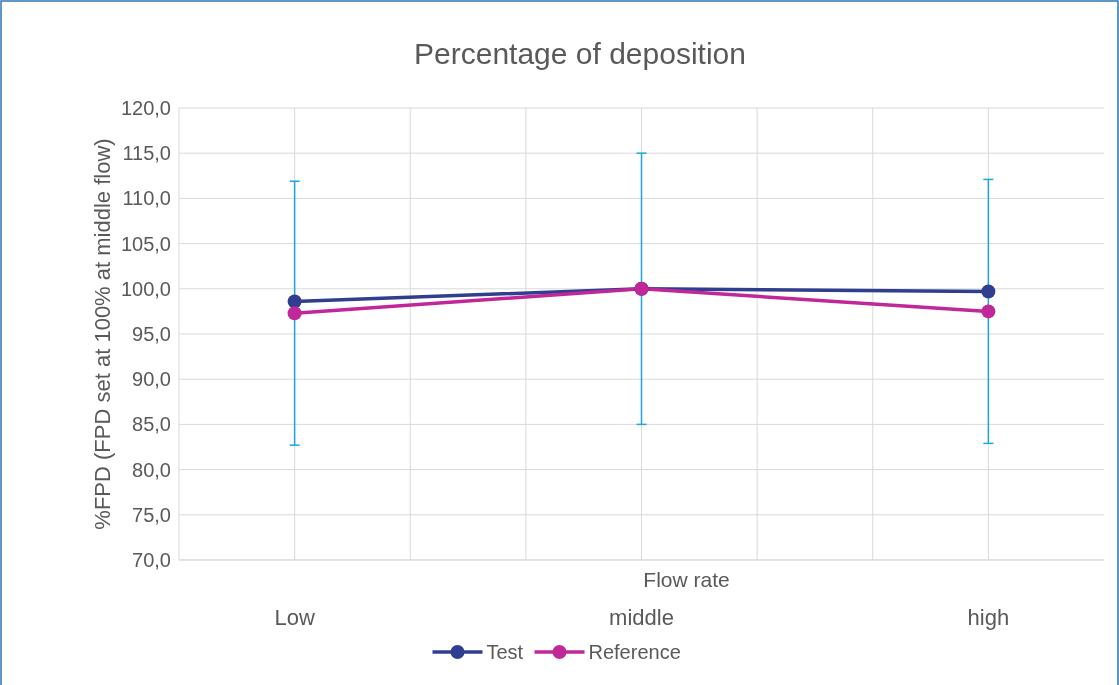  Describe the element at coordinates (151, 469) in the screenshot. I see `y-tick-label: 80,0` at that location.